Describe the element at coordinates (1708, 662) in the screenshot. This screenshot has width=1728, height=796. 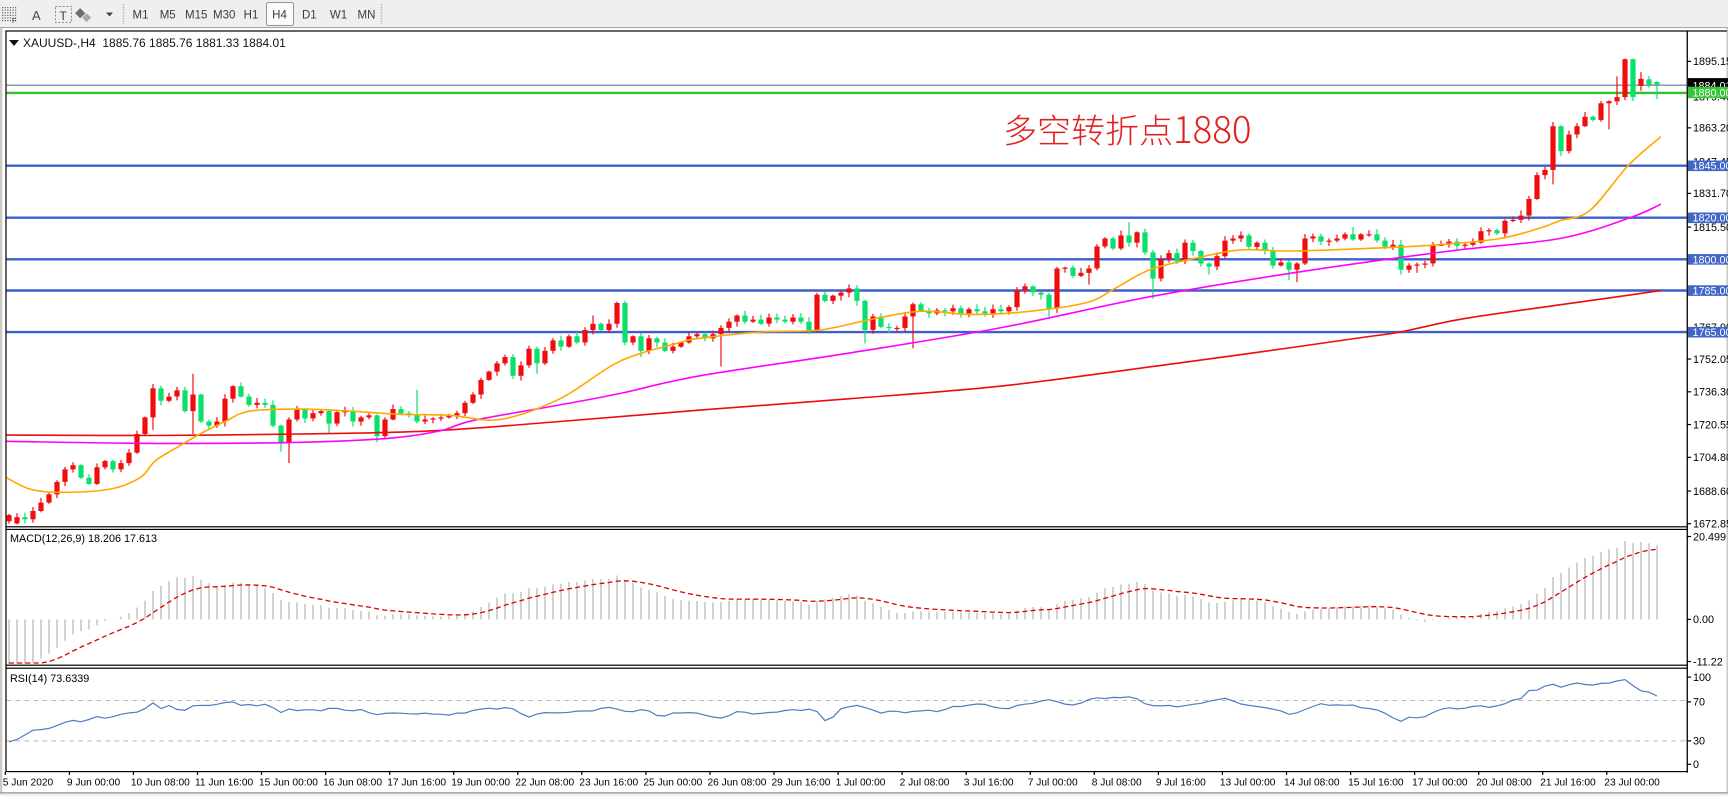
I see `svg-text: -11.22` at that location.